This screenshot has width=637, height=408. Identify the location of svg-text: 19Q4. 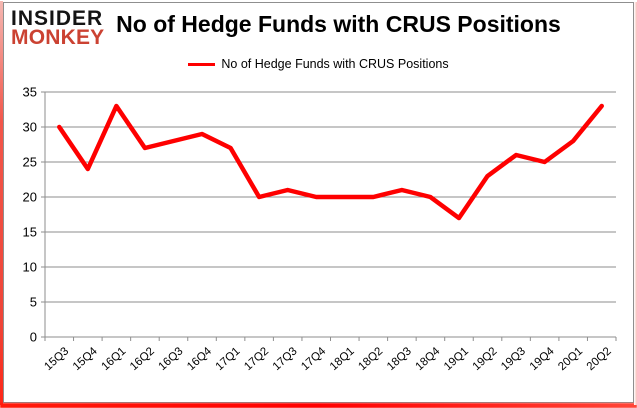
(542, 359).